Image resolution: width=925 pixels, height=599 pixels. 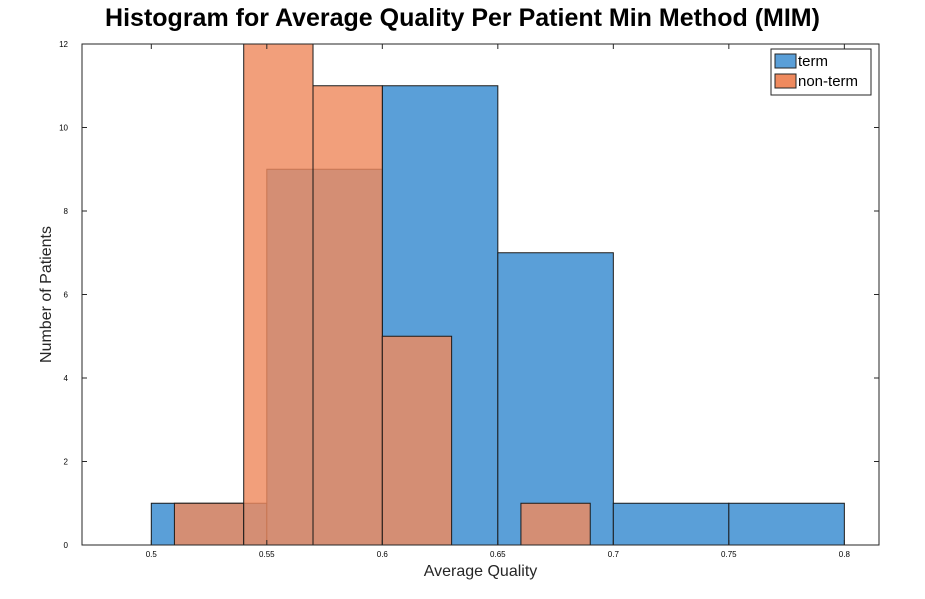 I want to click on legend-swatch-non-term, so click(x=785, y=81).